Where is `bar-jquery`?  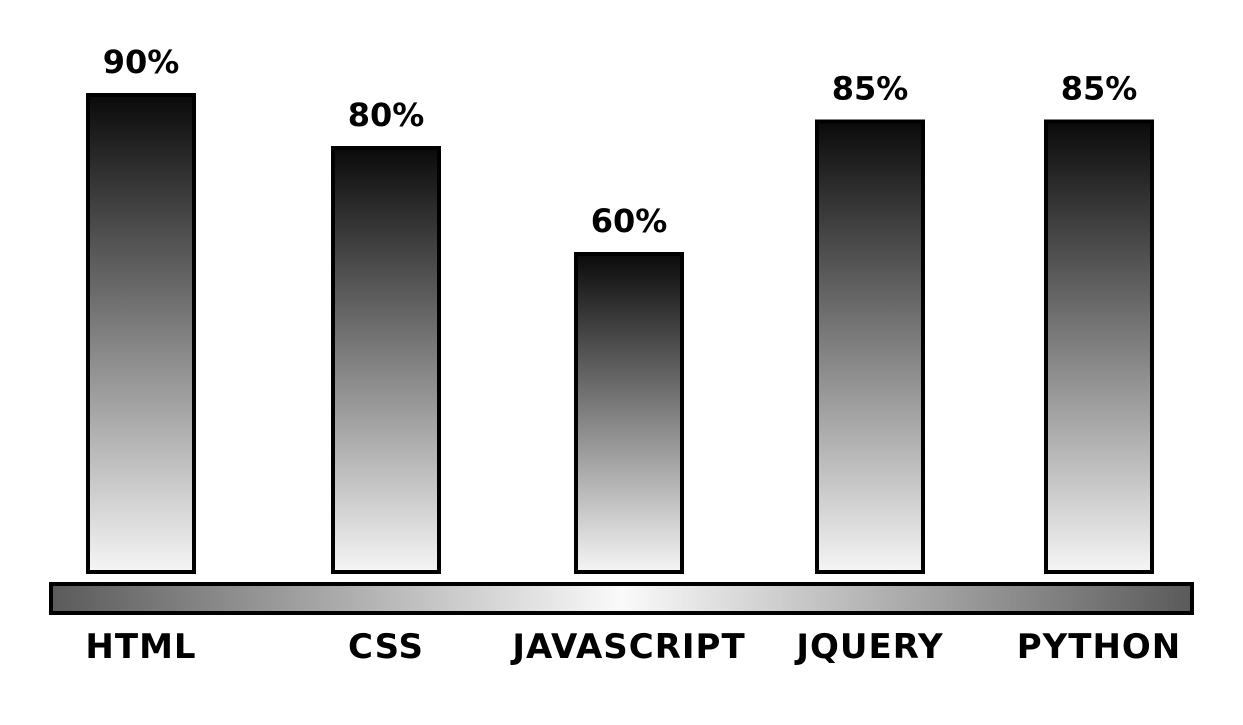
bar-jquery is located at coordinates (870, 346).